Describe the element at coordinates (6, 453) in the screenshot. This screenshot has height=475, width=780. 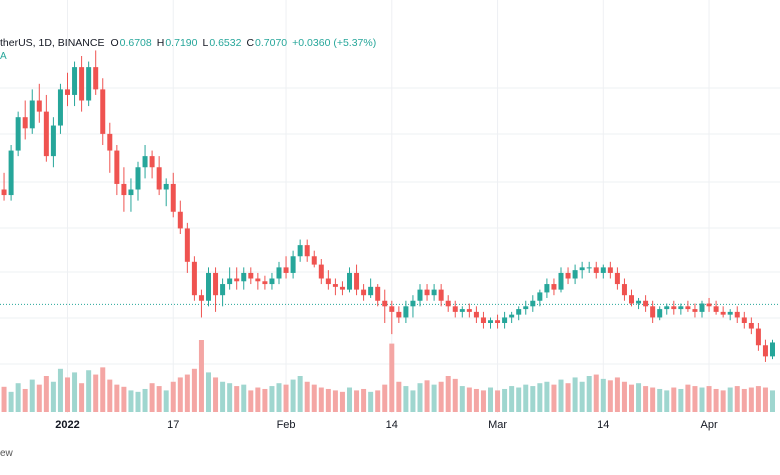
I see `bottom-note: ew` at that location.